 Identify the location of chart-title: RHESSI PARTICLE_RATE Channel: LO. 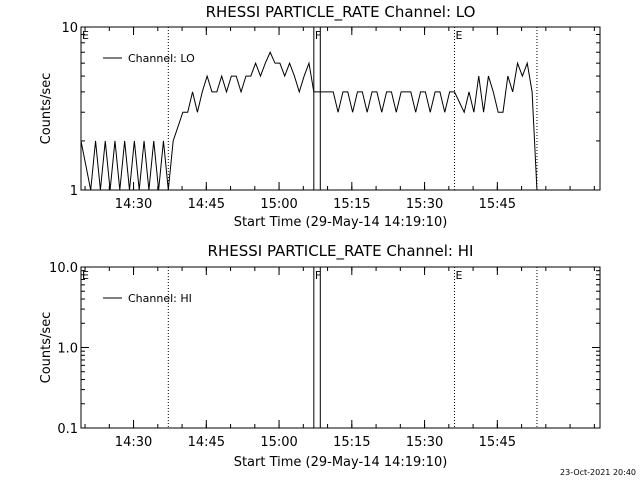
(341, 12).